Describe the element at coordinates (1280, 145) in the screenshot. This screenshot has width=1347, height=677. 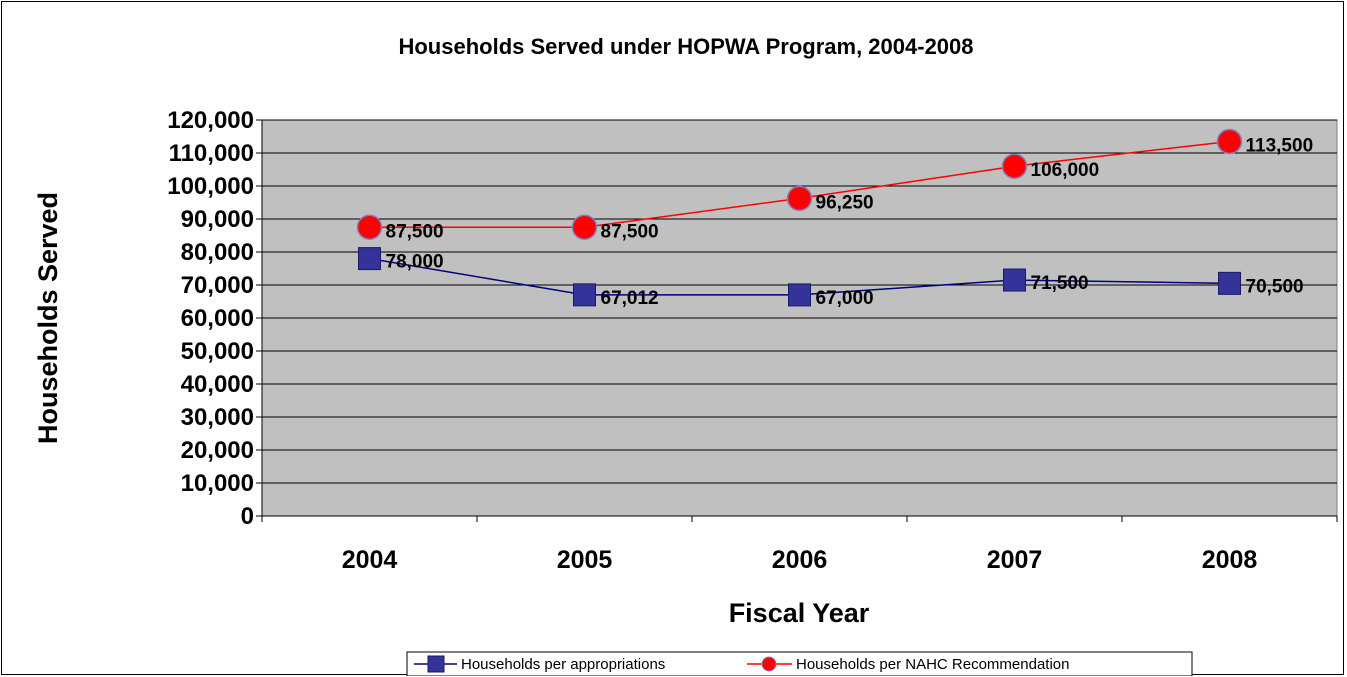
I see `data-label: 113,500` at that location.